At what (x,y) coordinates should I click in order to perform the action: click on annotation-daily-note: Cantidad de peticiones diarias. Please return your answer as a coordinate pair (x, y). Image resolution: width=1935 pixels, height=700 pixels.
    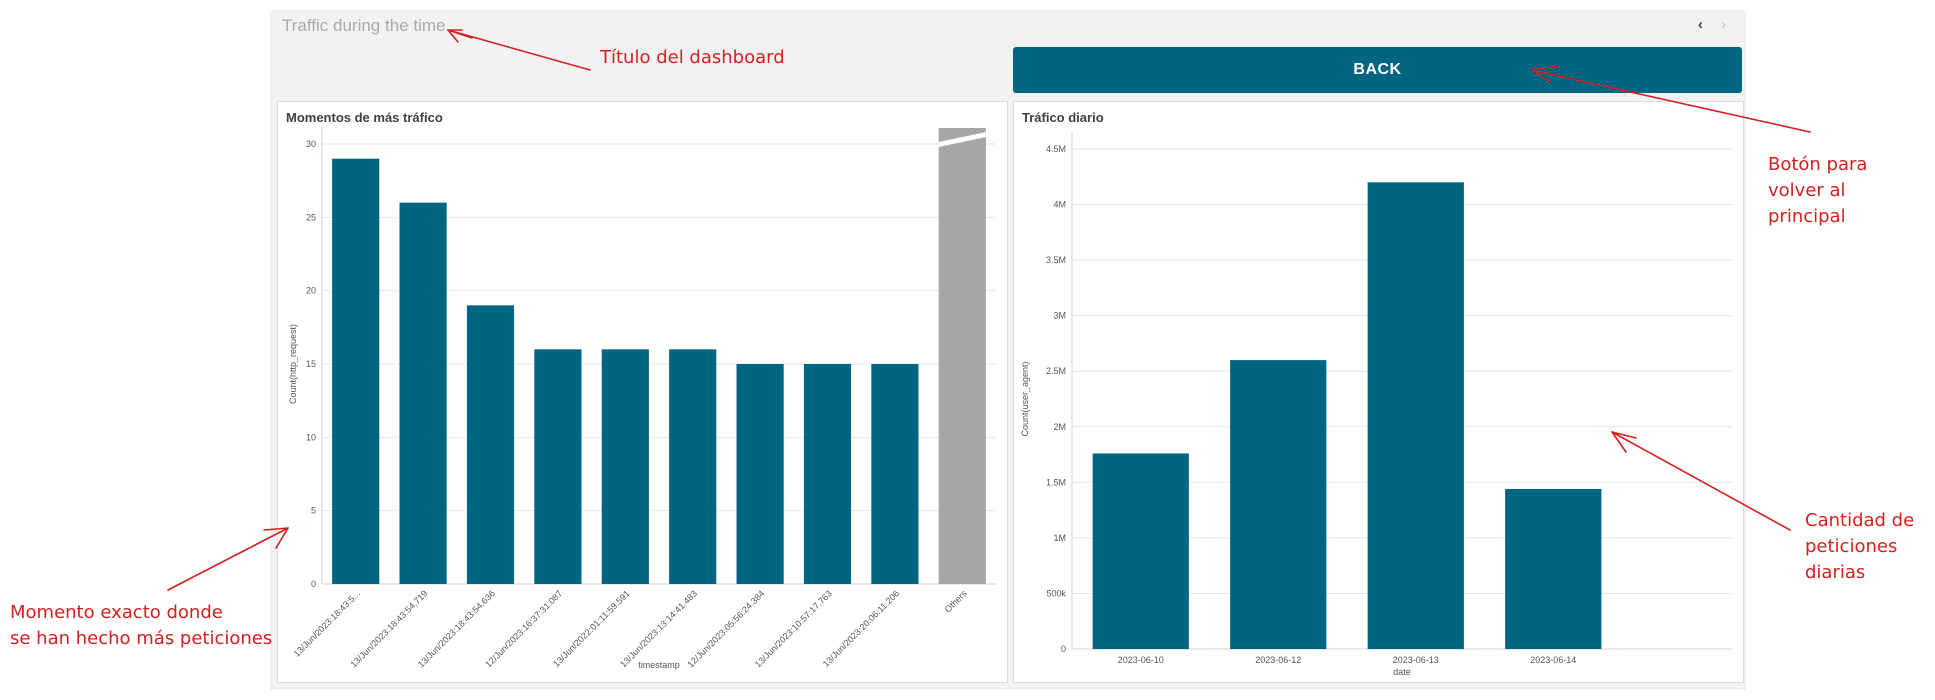
    Looking at the image, I should click on (1860, 546).